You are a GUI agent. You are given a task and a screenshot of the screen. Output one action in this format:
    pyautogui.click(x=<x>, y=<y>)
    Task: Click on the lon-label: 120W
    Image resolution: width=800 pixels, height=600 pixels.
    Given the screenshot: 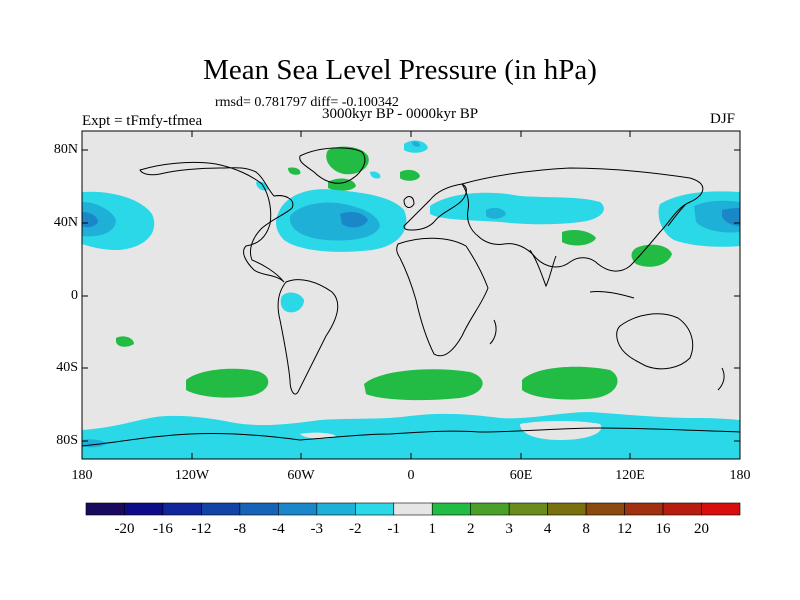 What is the action you would take?
    pyautogui.click(x=192, y=475)
    